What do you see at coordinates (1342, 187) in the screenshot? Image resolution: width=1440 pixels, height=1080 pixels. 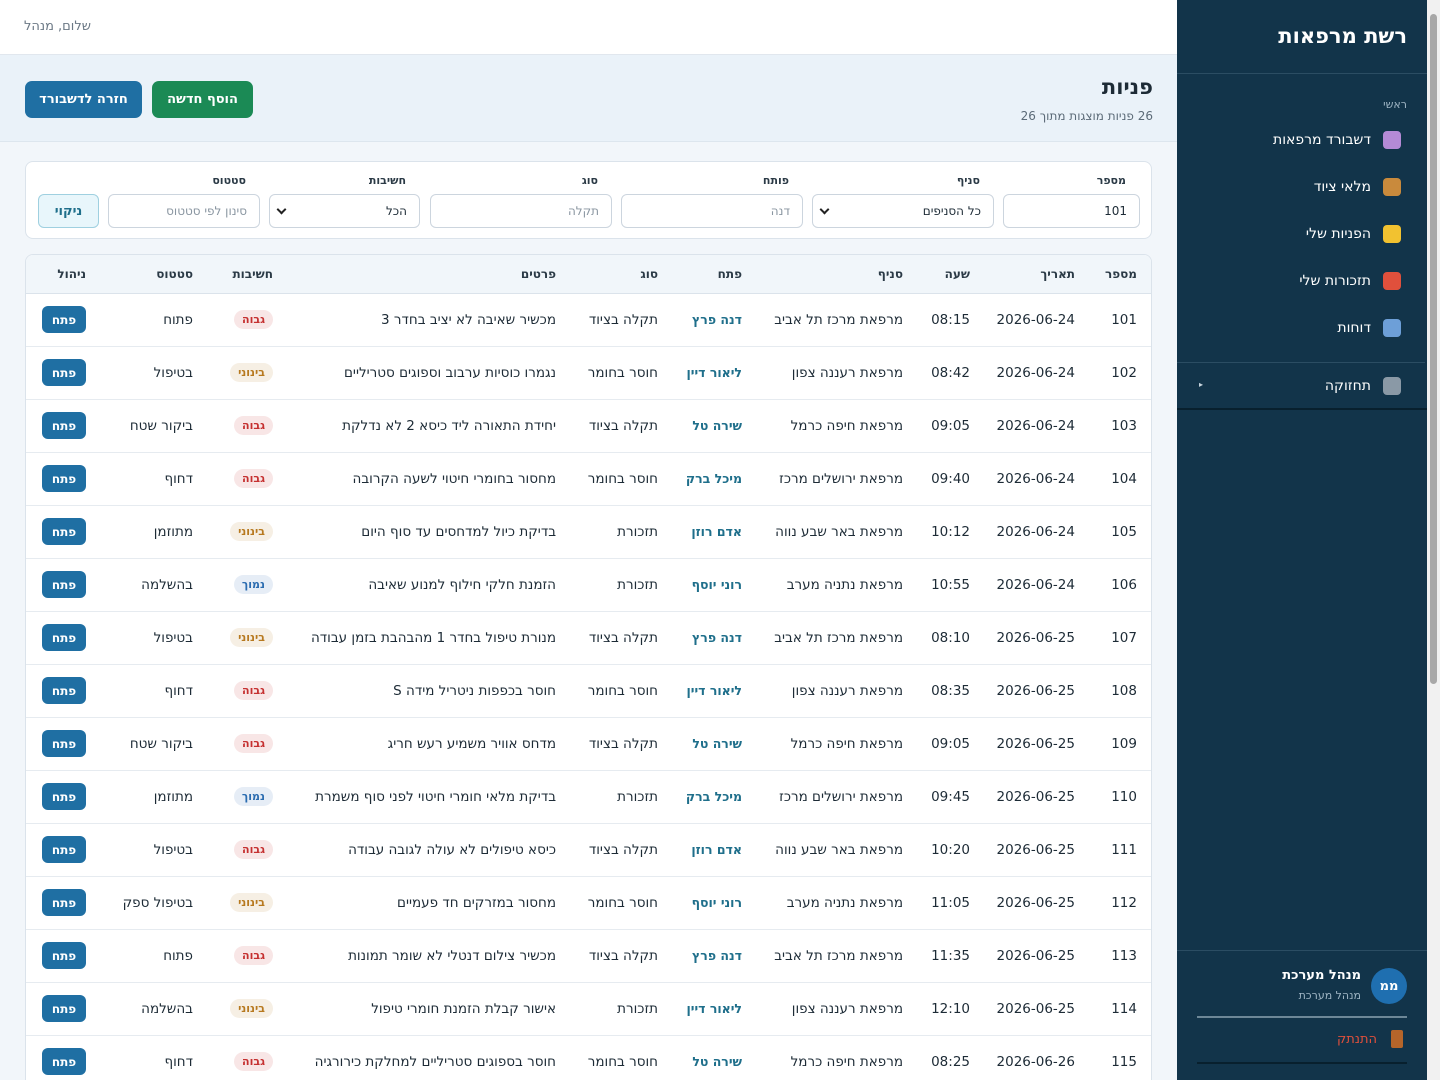 I see `nav-label: מלאי ציוד` at bounding box center [1342, 187].